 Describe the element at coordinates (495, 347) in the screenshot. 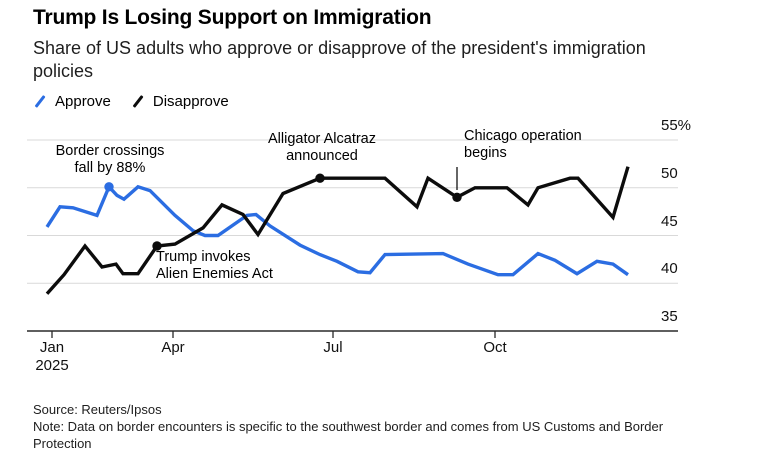

I see `x-axis-label-oct: Oct` at that location.